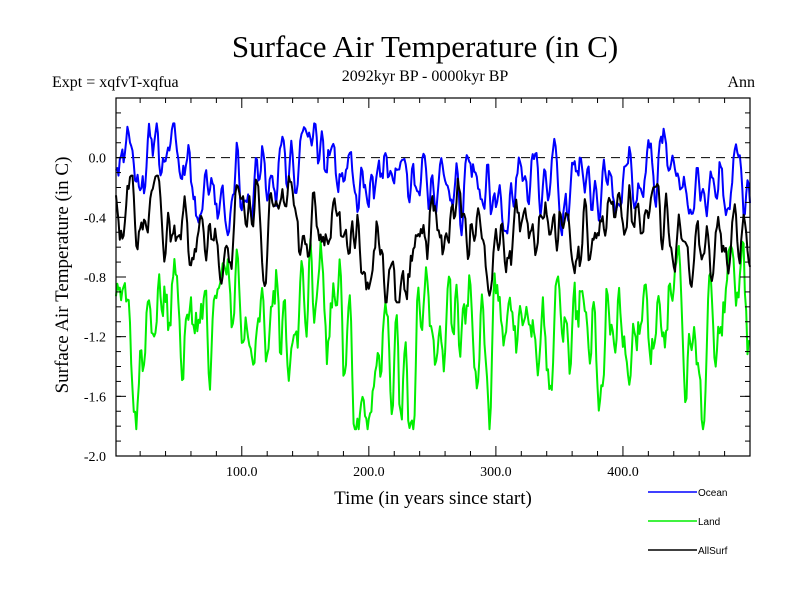  What do you see at coordinates (62, 275) in the screenshot?
I see `y-axis-label: Surface Air Temperature (in C)` at bounding box center [62, 275].